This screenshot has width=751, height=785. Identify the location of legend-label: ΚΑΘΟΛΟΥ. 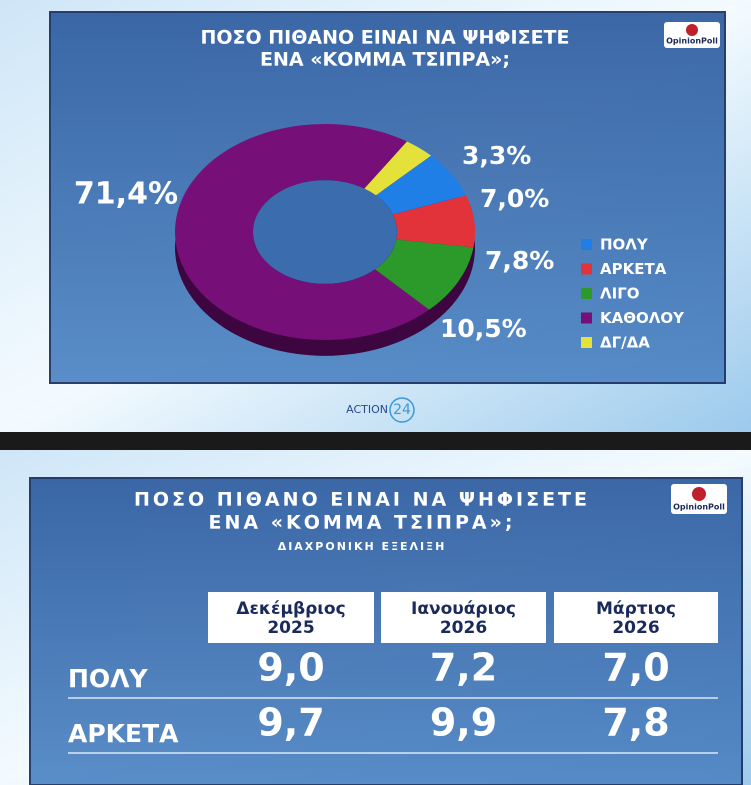
(642, 318).